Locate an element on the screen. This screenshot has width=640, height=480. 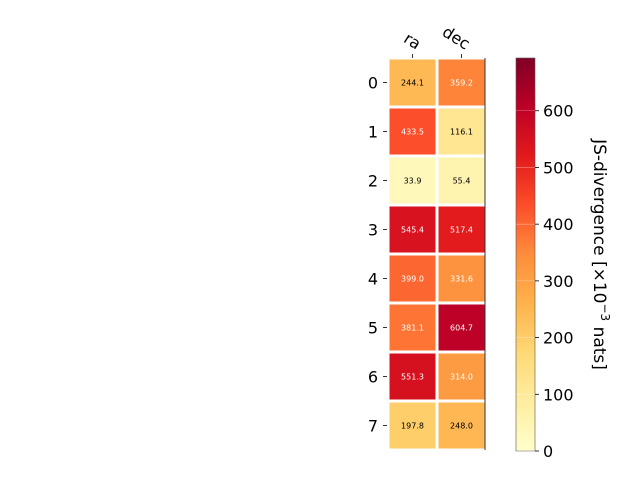
heatmap-cell-5-dec is located at coordinates (461, 327).